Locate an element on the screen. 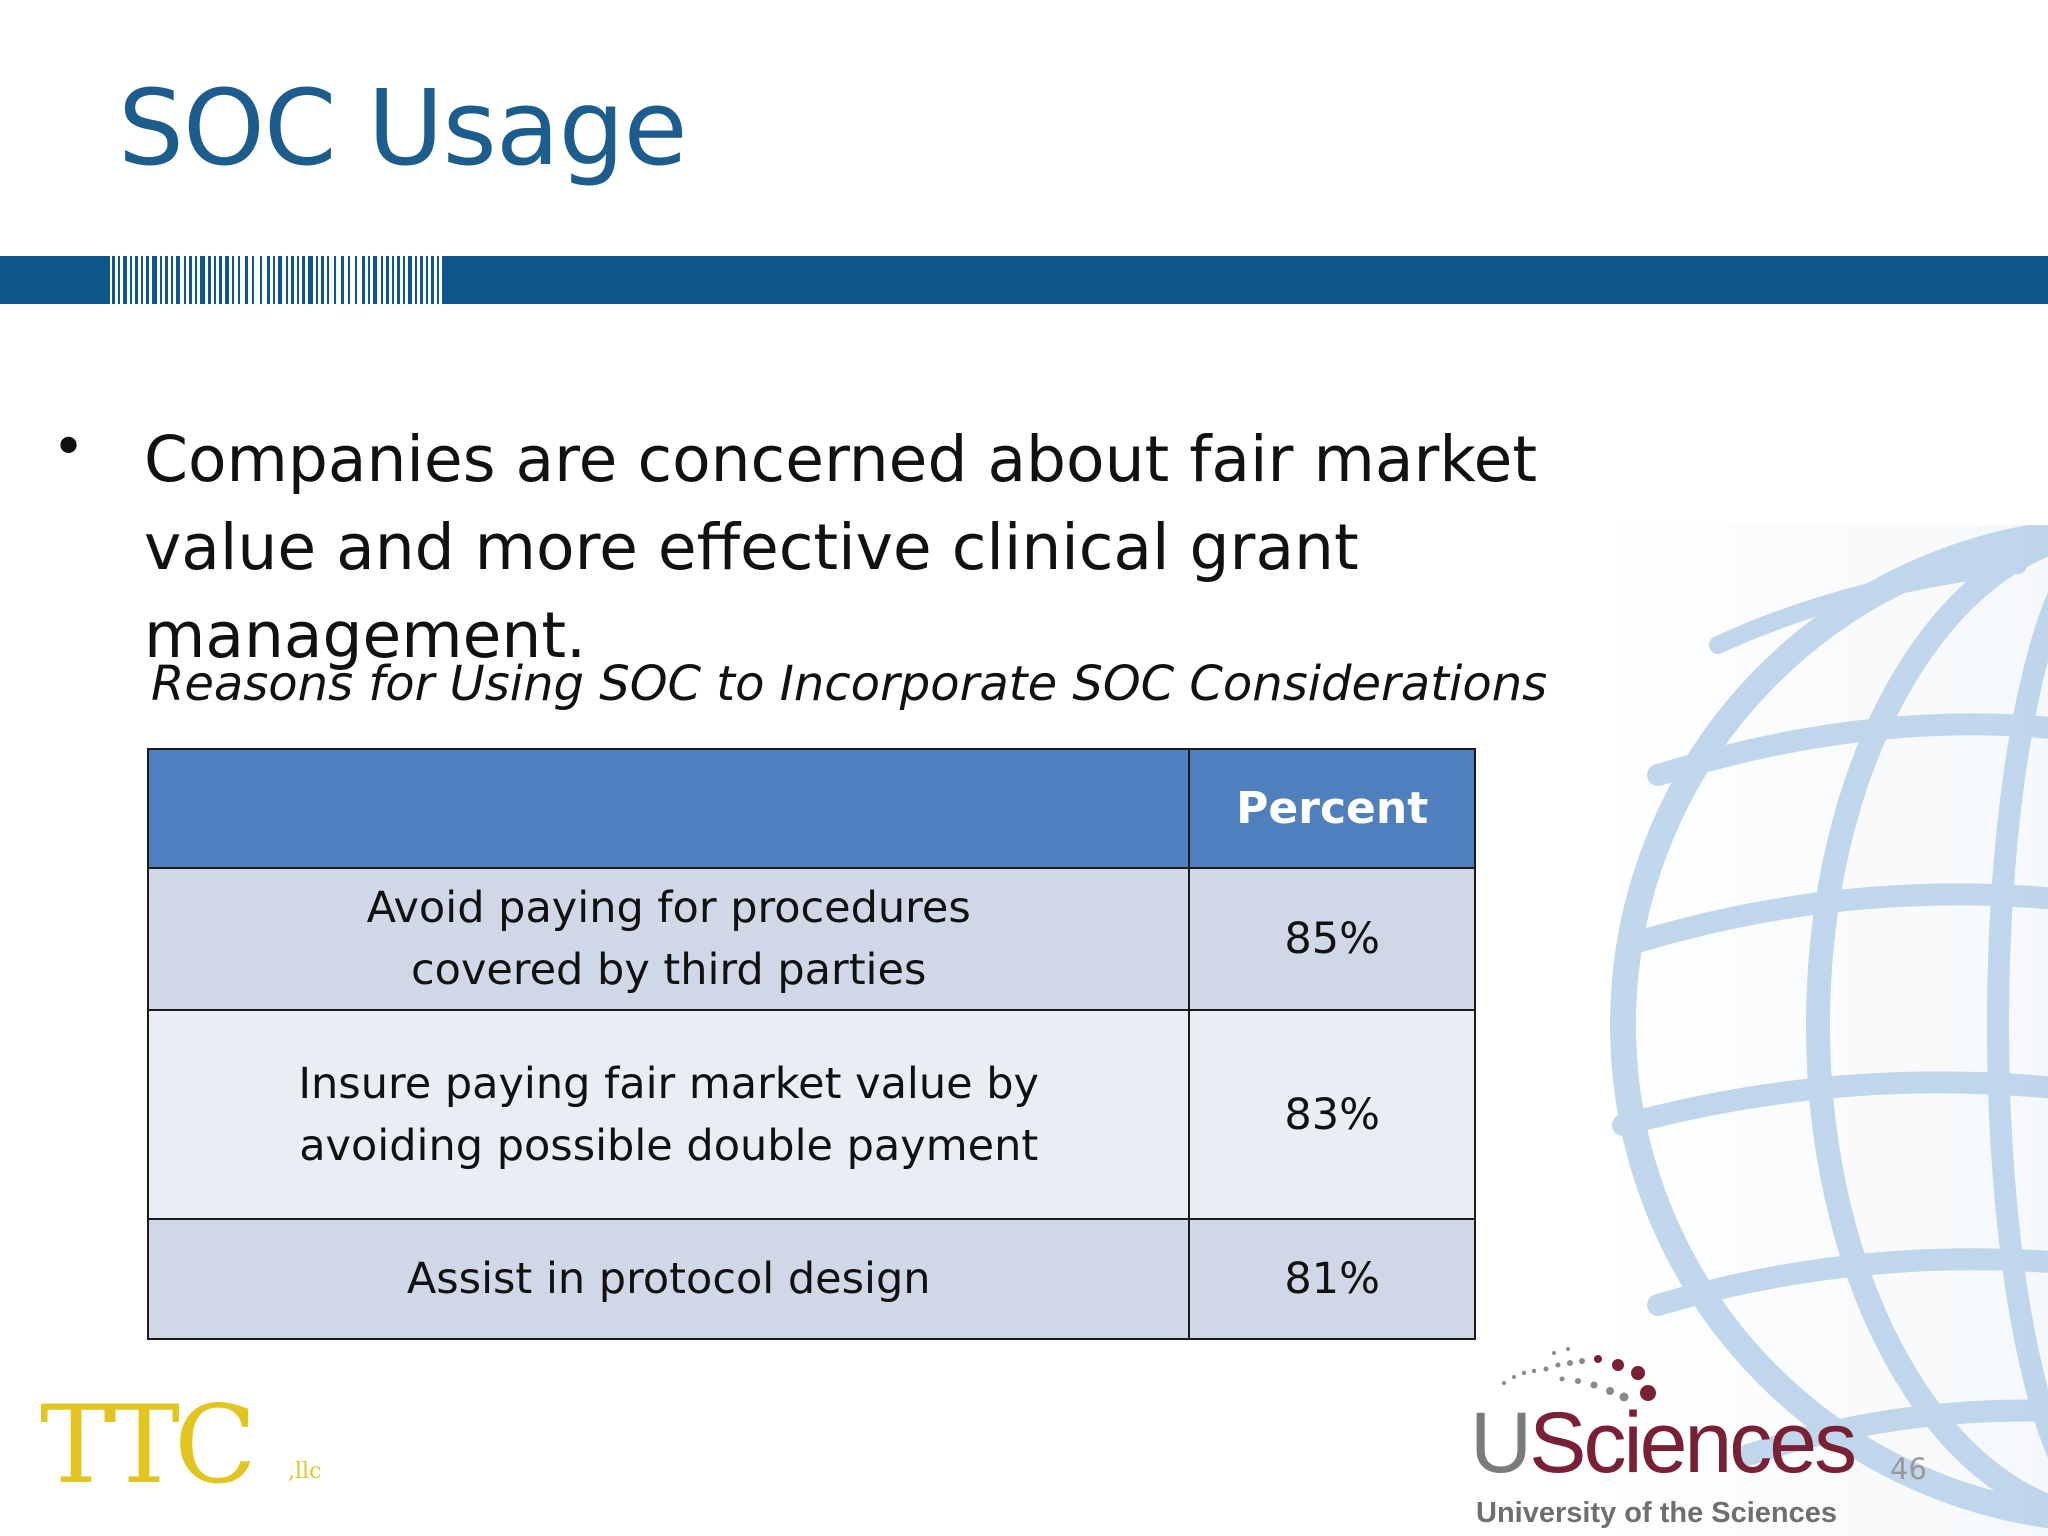  usciences-logo: USciences University of the Sciences is located at coordinates (1670, 1440).